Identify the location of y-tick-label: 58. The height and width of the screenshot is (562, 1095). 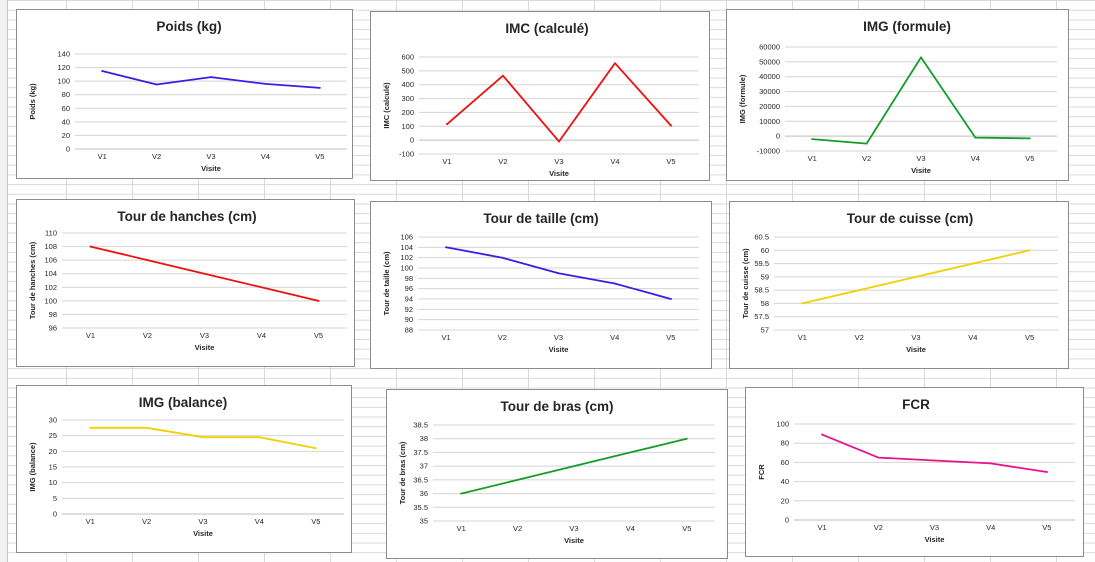
(765, 303).